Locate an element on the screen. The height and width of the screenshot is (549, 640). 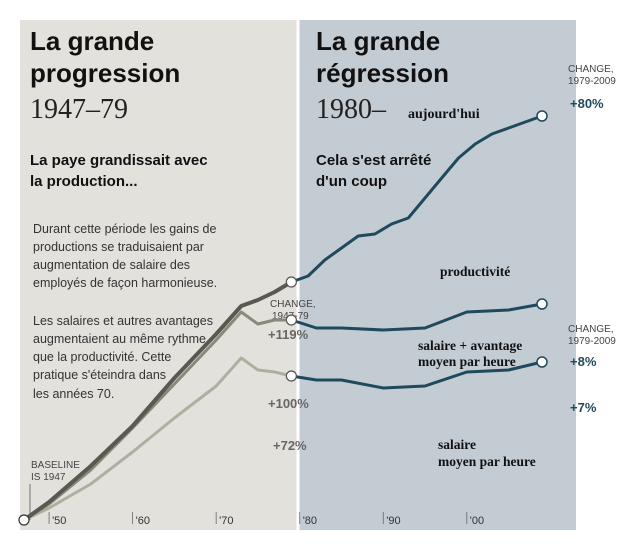
series-label-comp-line1: salaire + avantage is located at coordinates (470, 345).